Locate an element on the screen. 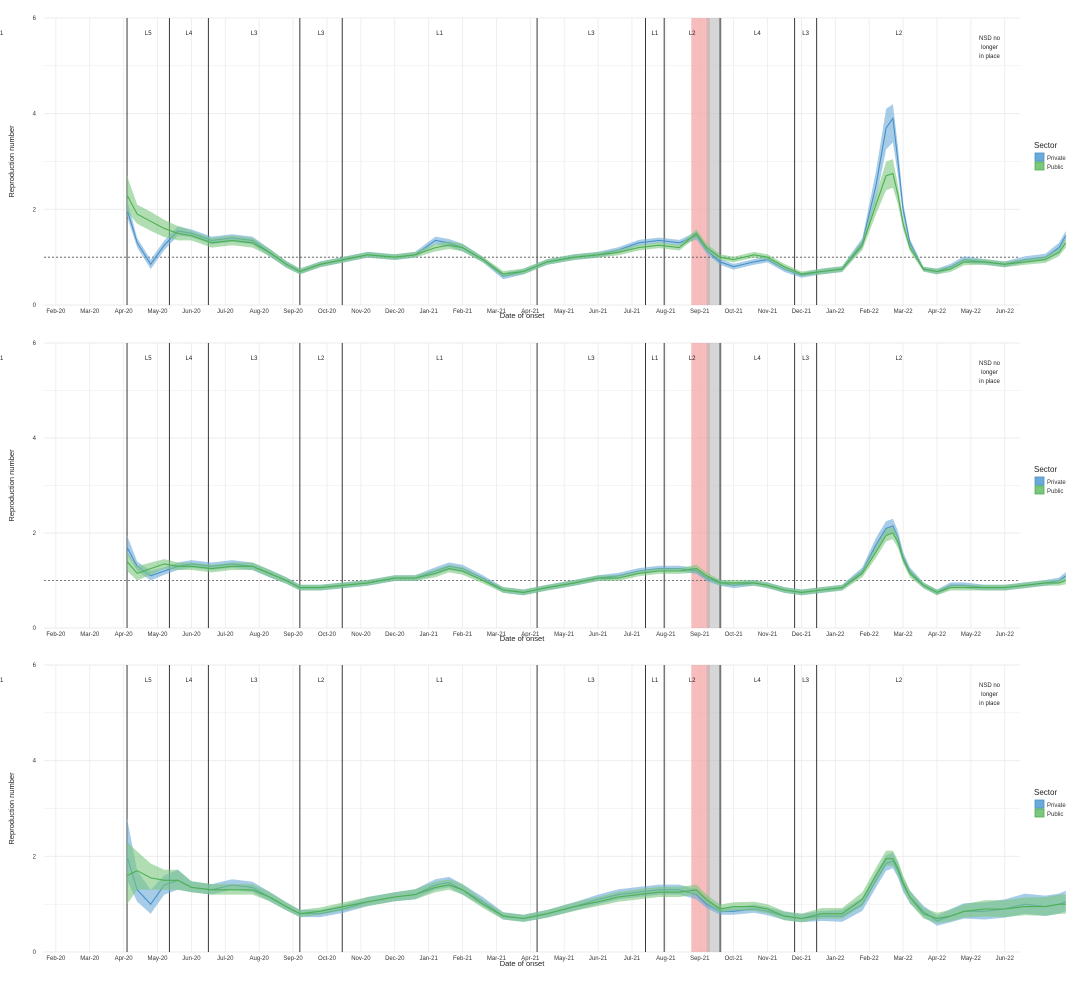 This screenshot has width=1067, height=982. x-tick-label: Sep-20 is located at coordinates (293, 959).